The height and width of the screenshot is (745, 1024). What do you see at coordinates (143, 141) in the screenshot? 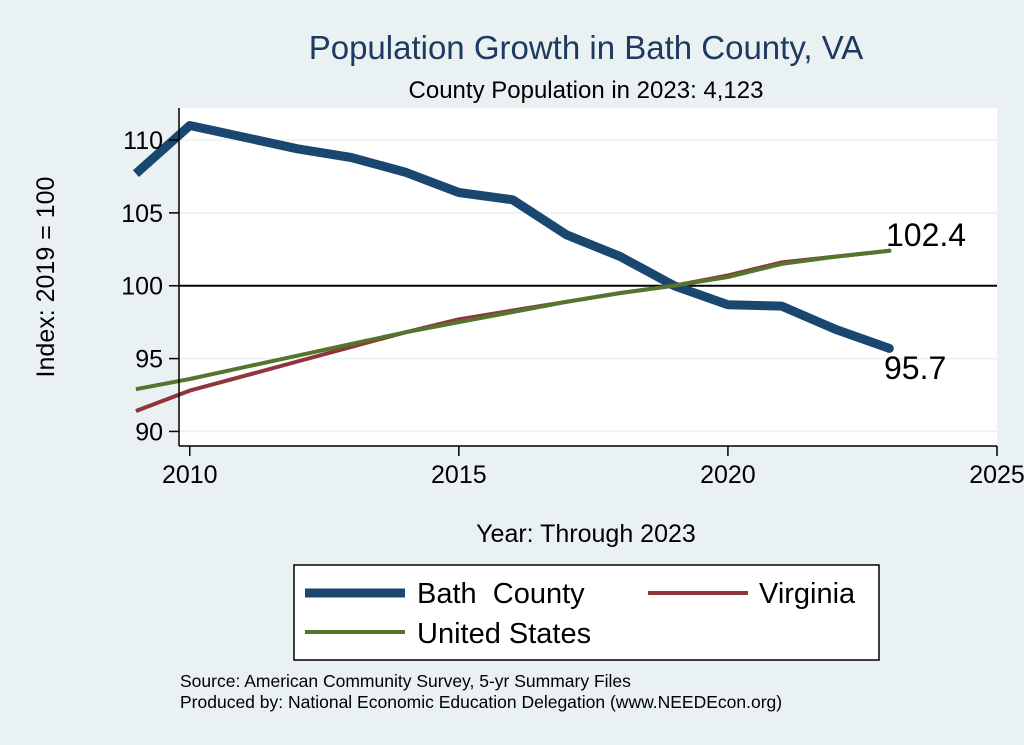
I see `y-tick-label-110: 110` at bounding box center [143, 141].